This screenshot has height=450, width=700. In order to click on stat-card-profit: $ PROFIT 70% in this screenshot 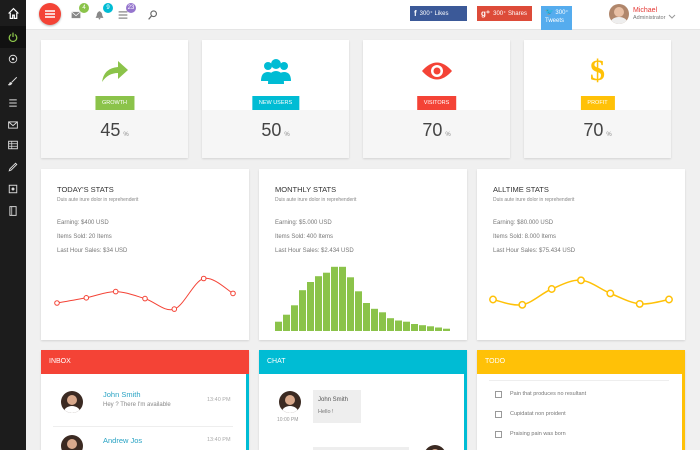, I will do `click(597, 99)`.